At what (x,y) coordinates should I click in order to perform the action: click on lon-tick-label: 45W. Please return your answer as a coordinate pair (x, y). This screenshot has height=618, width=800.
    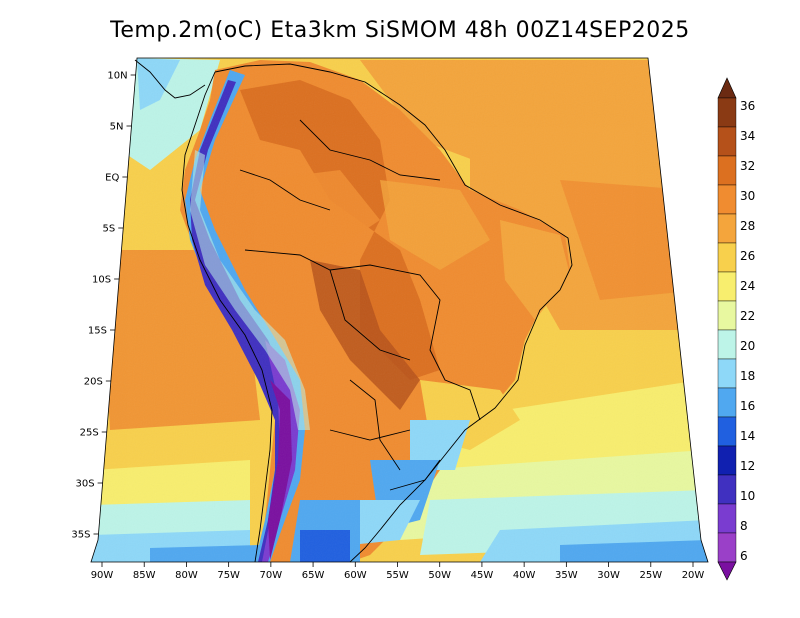
    Looking at the image, I should click on (482, 575).